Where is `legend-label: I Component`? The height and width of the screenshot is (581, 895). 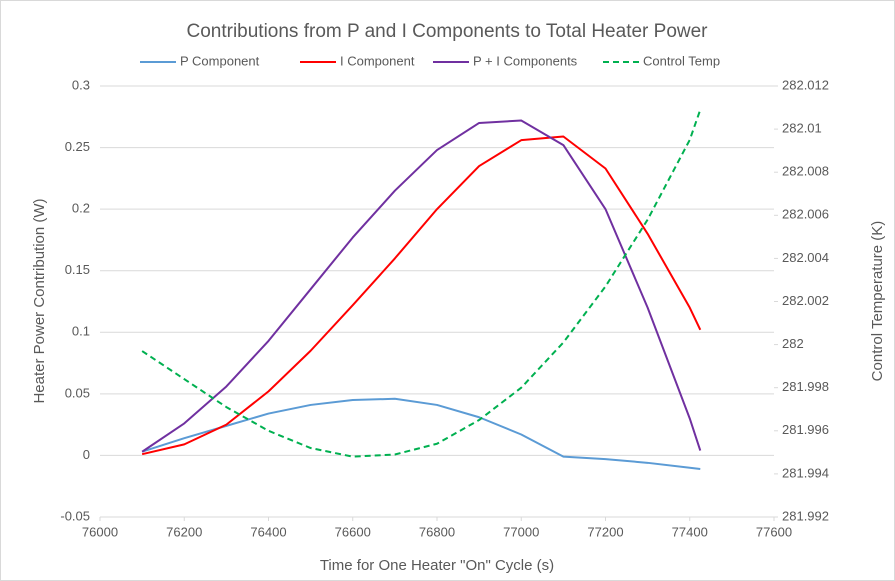
legend-label: I Component is located at coordinates (377, 60).